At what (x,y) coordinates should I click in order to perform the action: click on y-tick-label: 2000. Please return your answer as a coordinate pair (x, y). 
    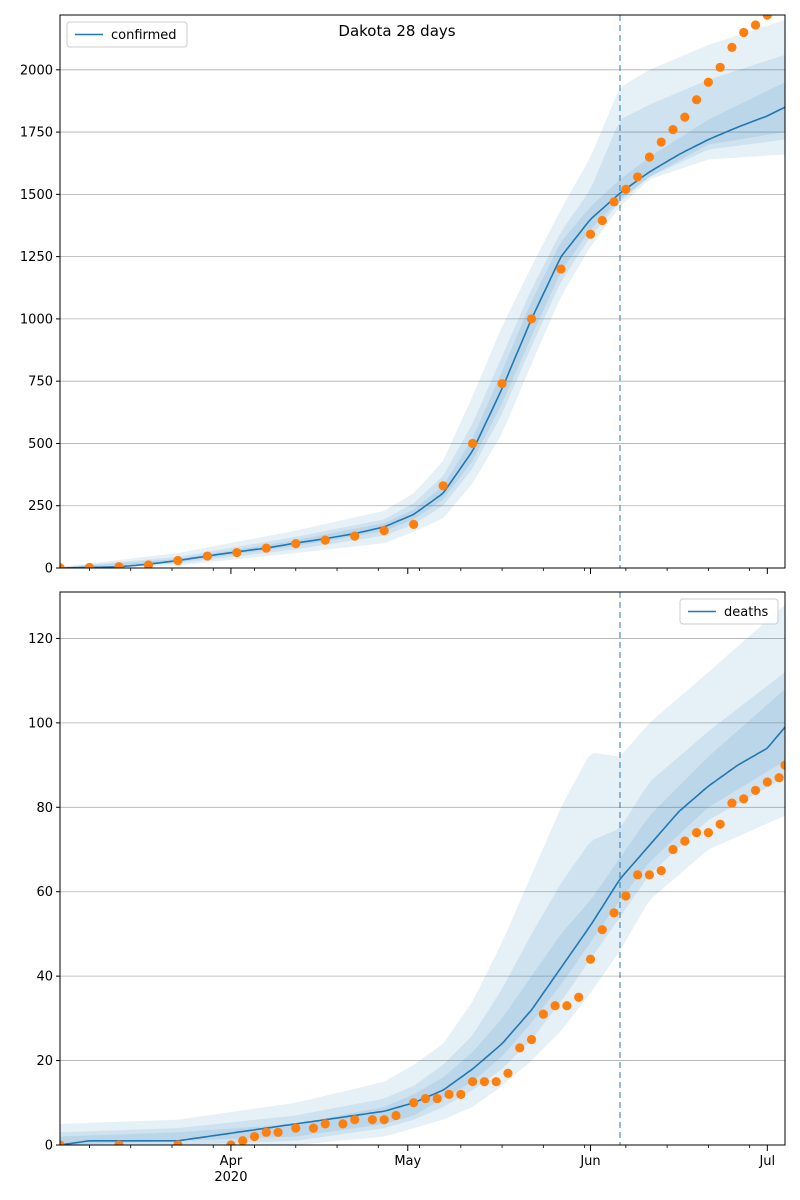
    Looking at the image, I should click on (36, 70).